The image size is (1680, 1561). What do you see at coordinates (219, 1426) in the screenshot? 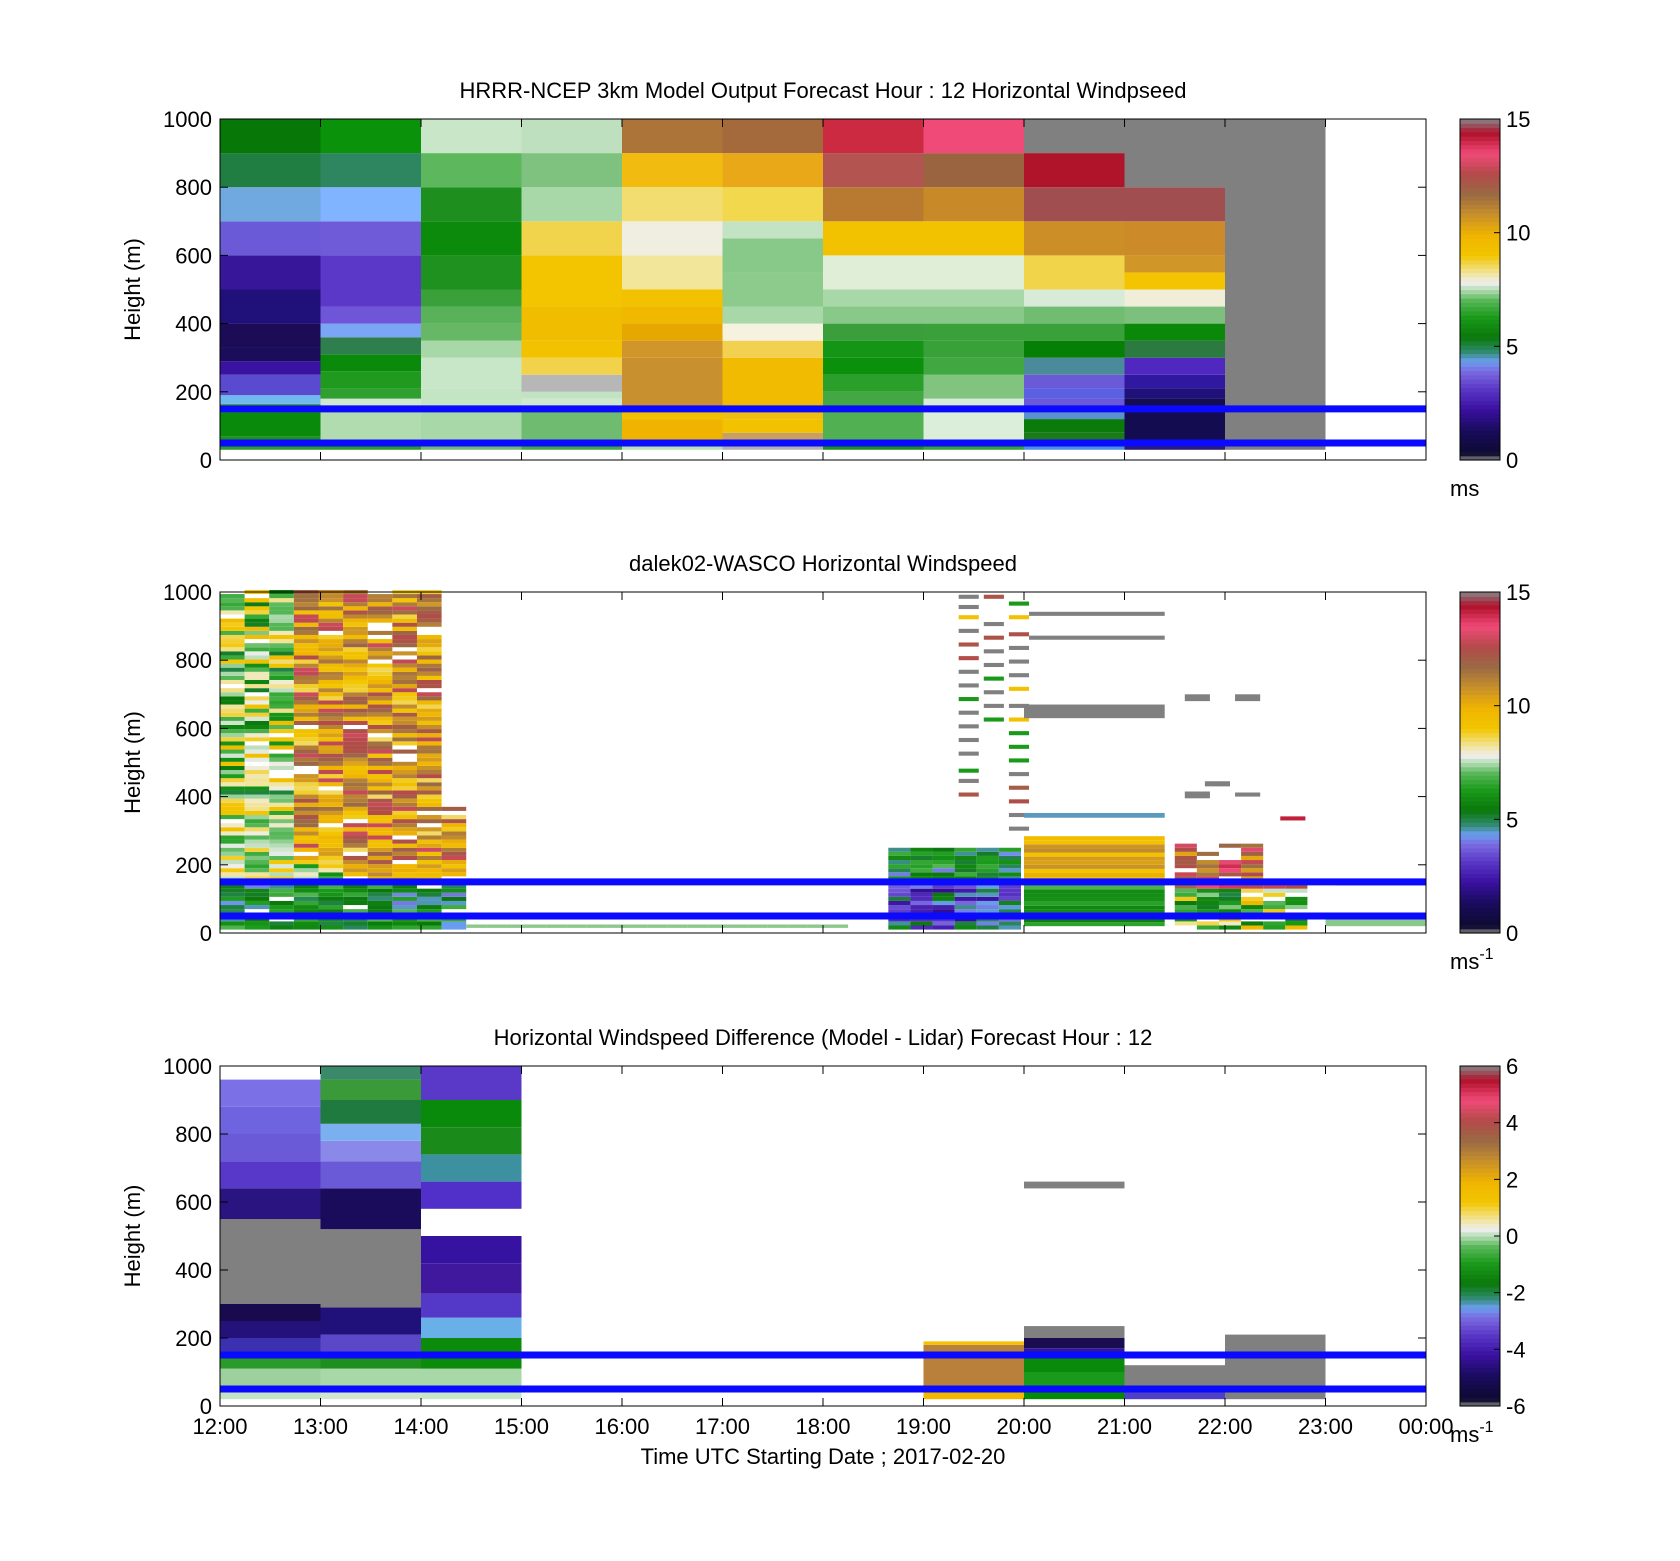
I see `x-tick-label: 12:00` at bounding box center [219, 1426].